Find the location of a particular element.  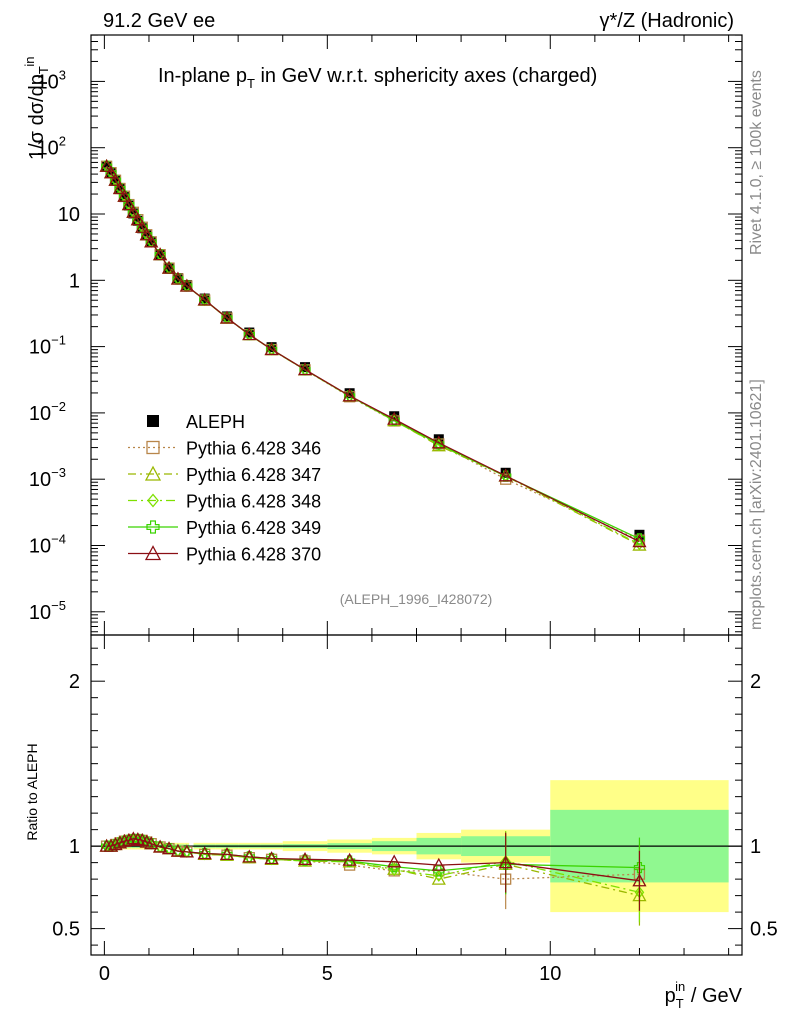

y-tick-exp: −1 is located at coordinates (58, 340).